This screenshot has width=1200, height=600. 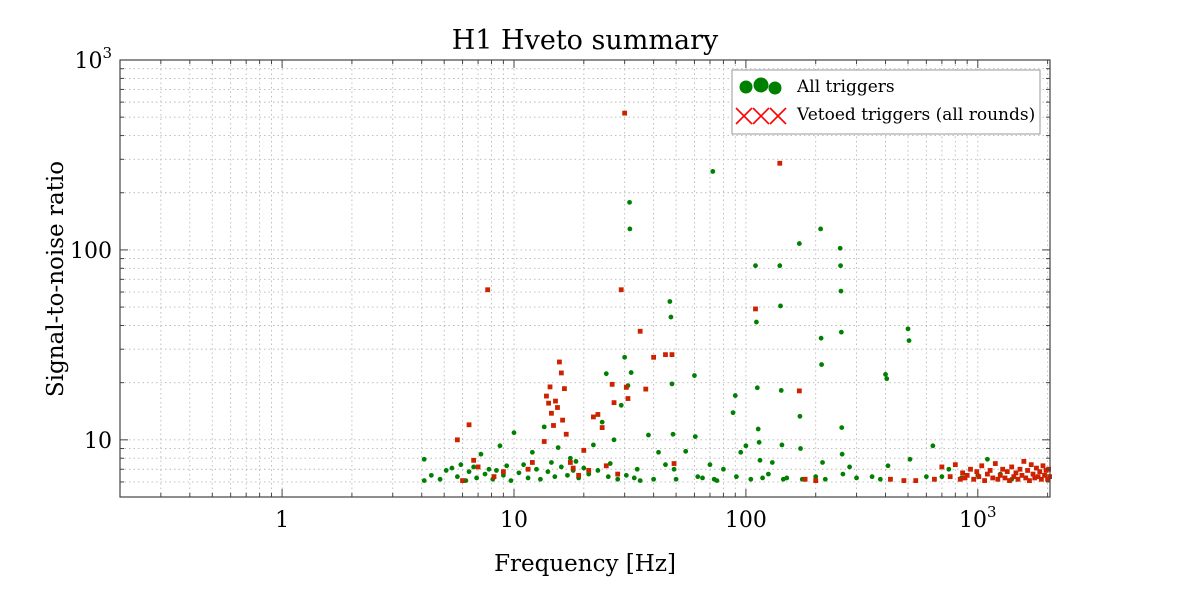 I want to click on y-tick-label: 100, so click(x=91, y=251).